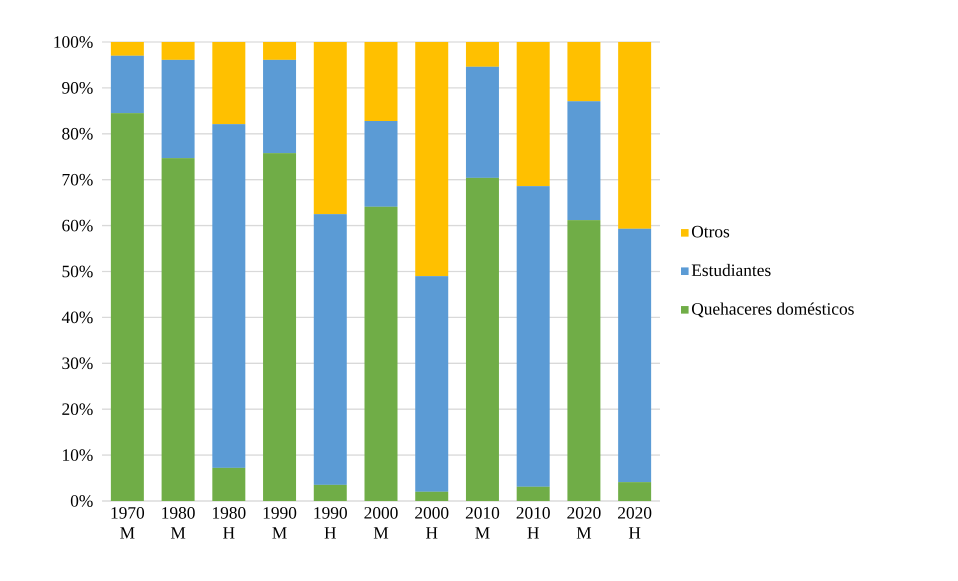 The height and width of the screenshot is (581, 958). Describe the element at coordinates (77, 318) in the screenshot. I see `y-tick-label: 40%` at that location.